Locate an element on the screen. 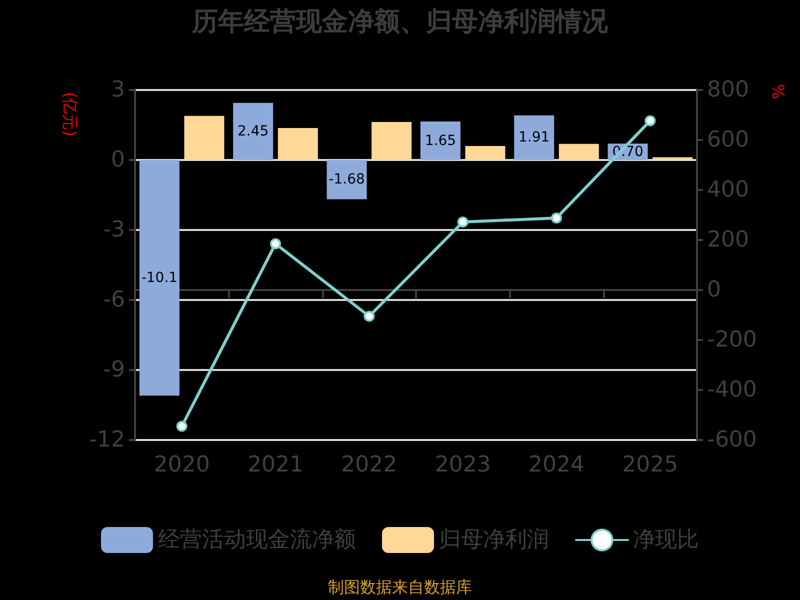 The height and width of the screenshot is (600, 800). data-label: -10.1 is located at coordinates (159, 278).